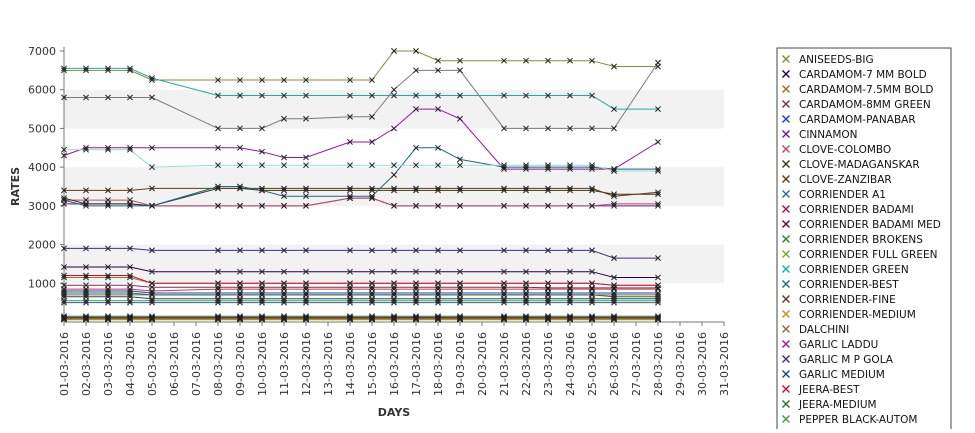 The height and width of the screenshot is (433, 975). I want to click on legend-item: CLOVE-ZANZIBAR, so click(837, 180).